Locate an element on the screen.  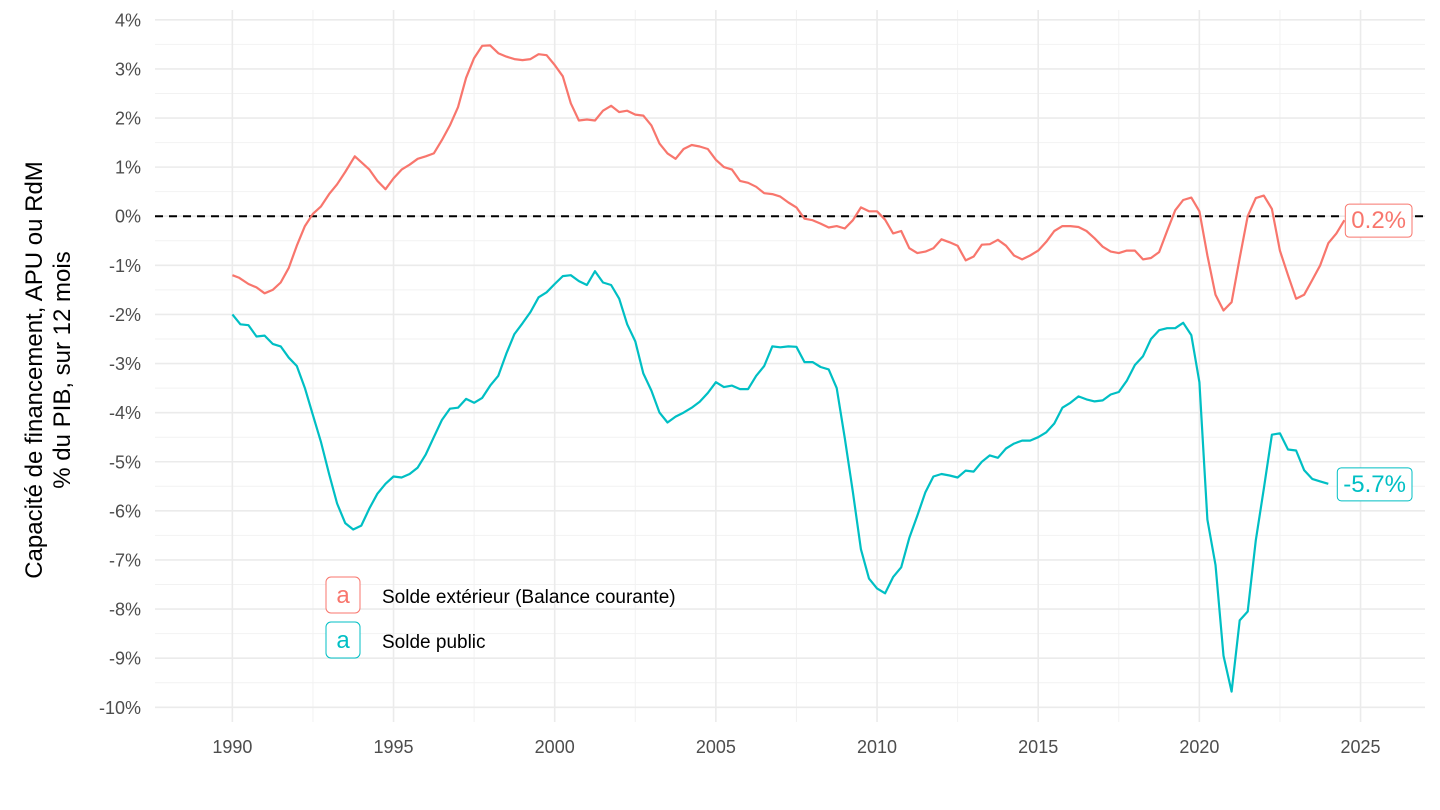
end-label-1: -5.7% is located at coordinates (1374, 484).